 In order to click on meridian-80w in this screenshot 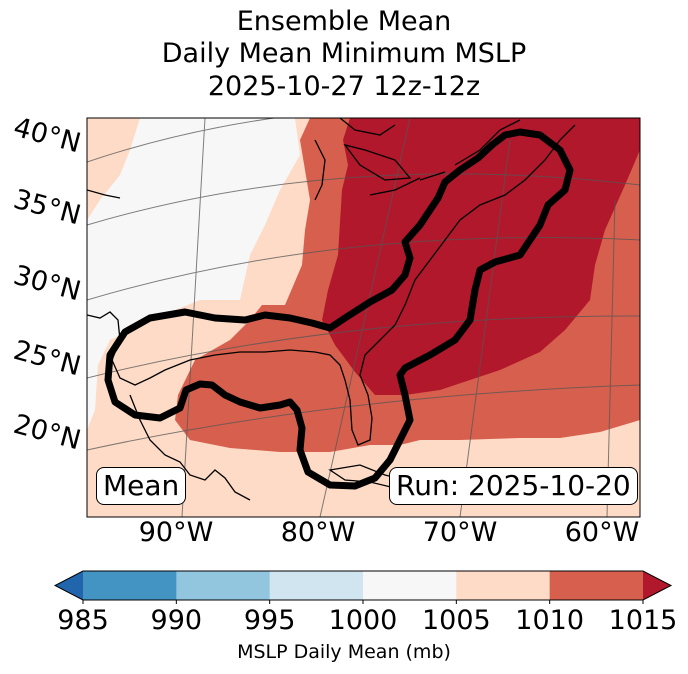, I will do `click(365, 317)`.